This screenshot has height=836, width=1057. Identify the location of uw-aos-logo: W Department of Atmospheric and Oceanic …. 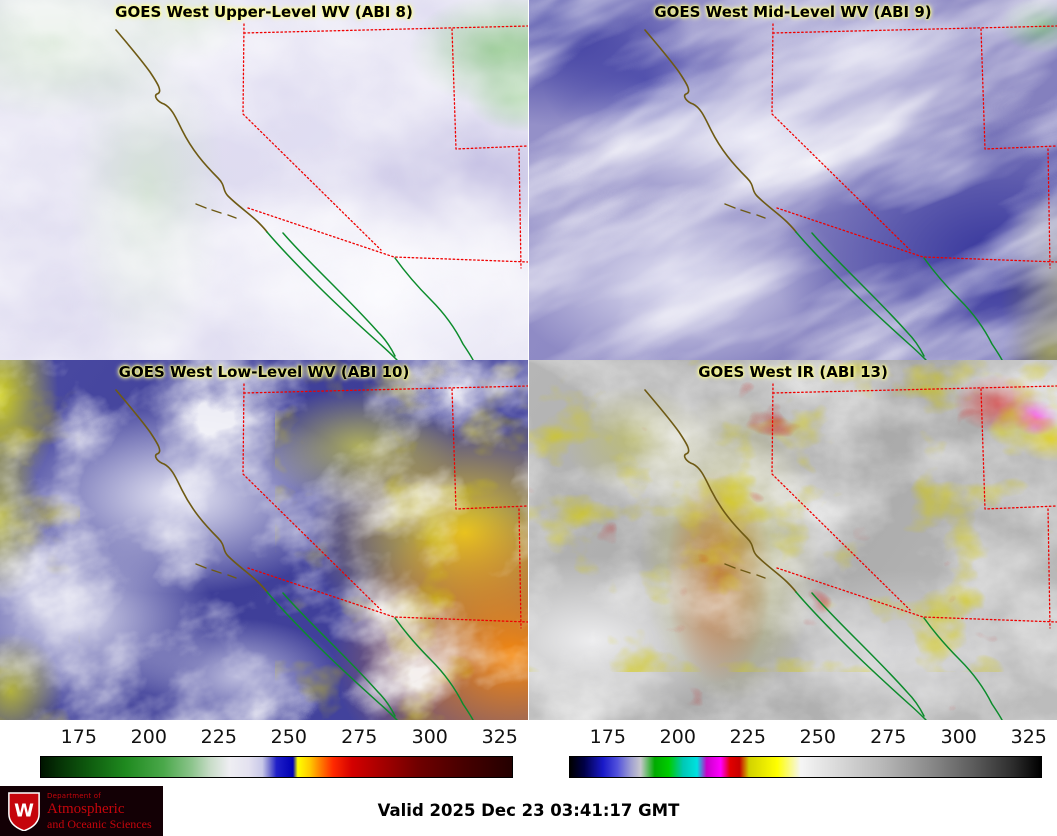
(81, 811).